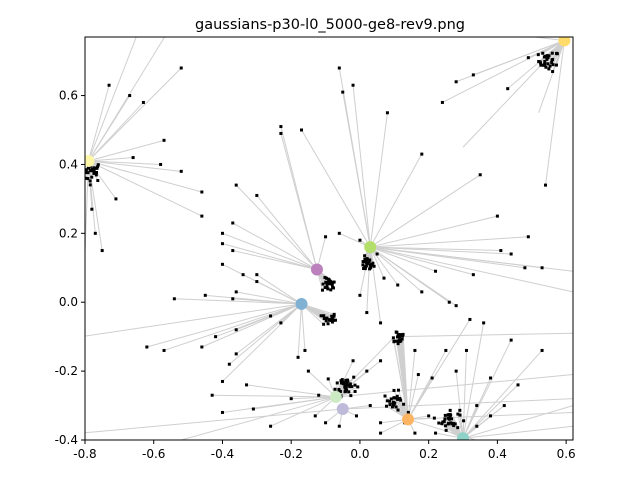 The width and height of the screenshot is (640, 480). Describe the element at coordinates (66, 440) in the screenshot. I see `y-tick-label: -0.4` at that location.